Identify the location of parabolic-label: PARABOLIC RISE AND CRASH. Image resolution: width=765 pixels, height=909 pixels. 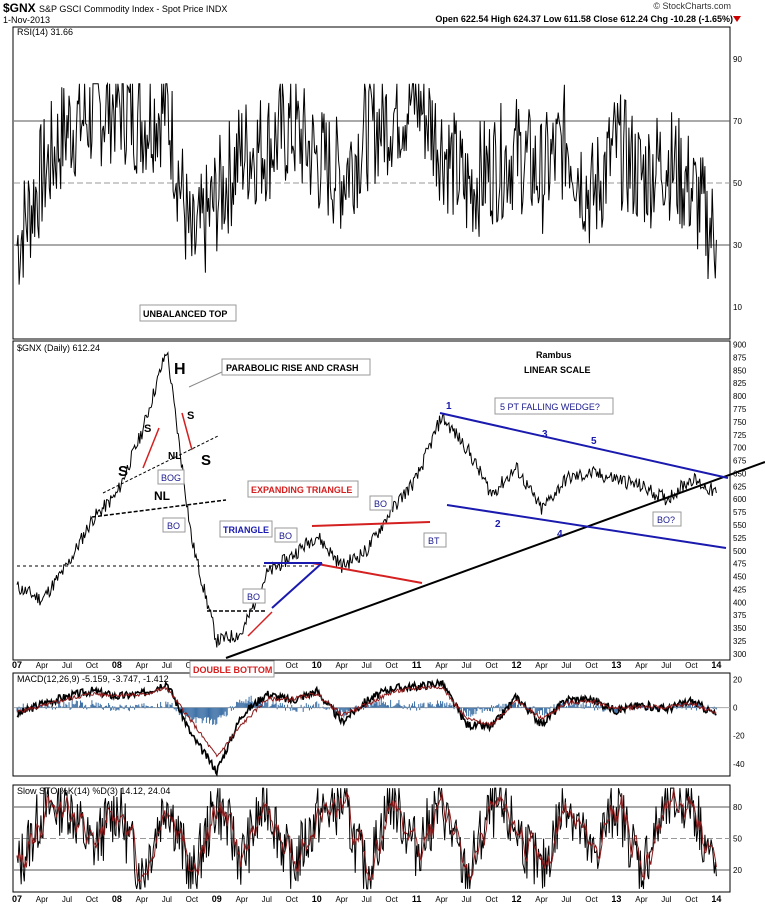
(292, 368).